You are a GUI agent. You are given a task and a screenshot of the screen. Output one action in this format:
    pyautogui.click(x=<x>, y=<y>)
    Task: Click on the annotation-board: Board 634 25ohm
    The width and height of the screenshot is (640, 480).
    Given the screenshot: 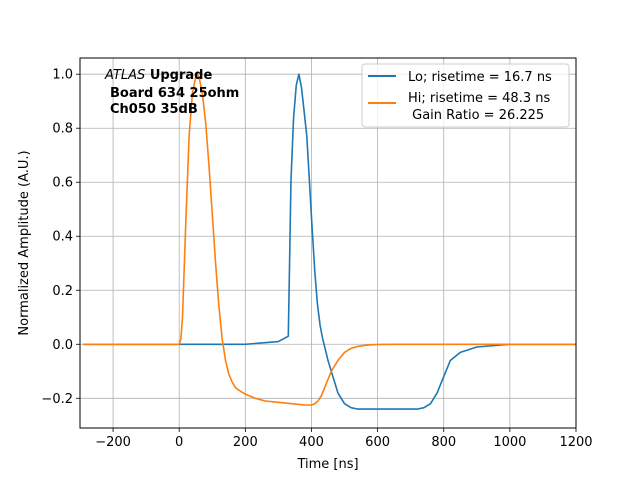 What is the action you would take?
    pyautogui.click(x=174, y=93)
    